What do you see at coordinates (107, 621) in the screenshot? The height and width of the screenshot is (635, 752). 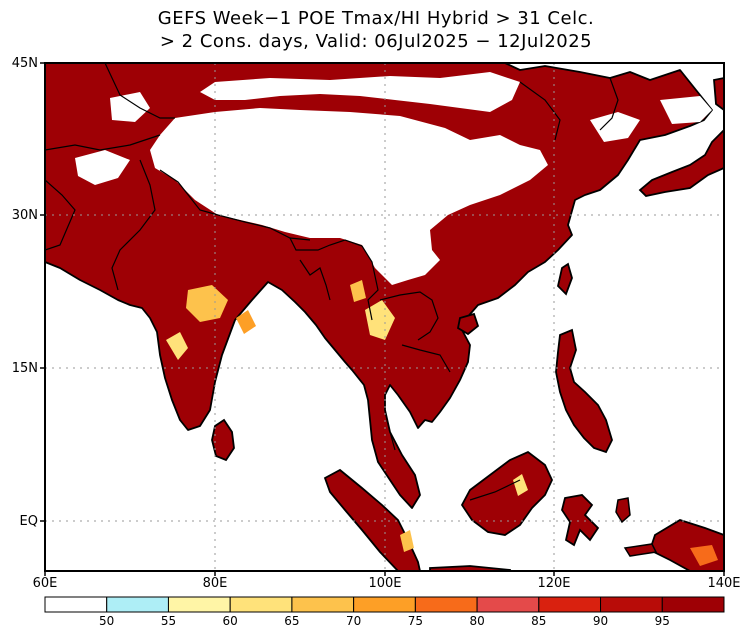 I see `color-legend-label: 50` at bounding box center [107, 621].